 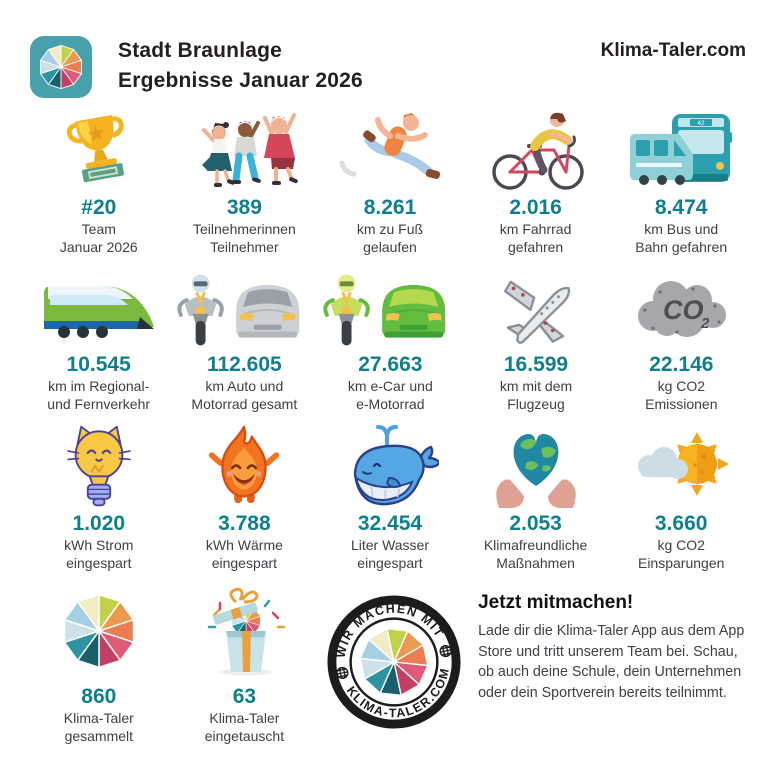 What do you see at coordinates (238, 310) in the screenshot?
I see `car-motorcycle-icon` at bounding box center [238, 310].